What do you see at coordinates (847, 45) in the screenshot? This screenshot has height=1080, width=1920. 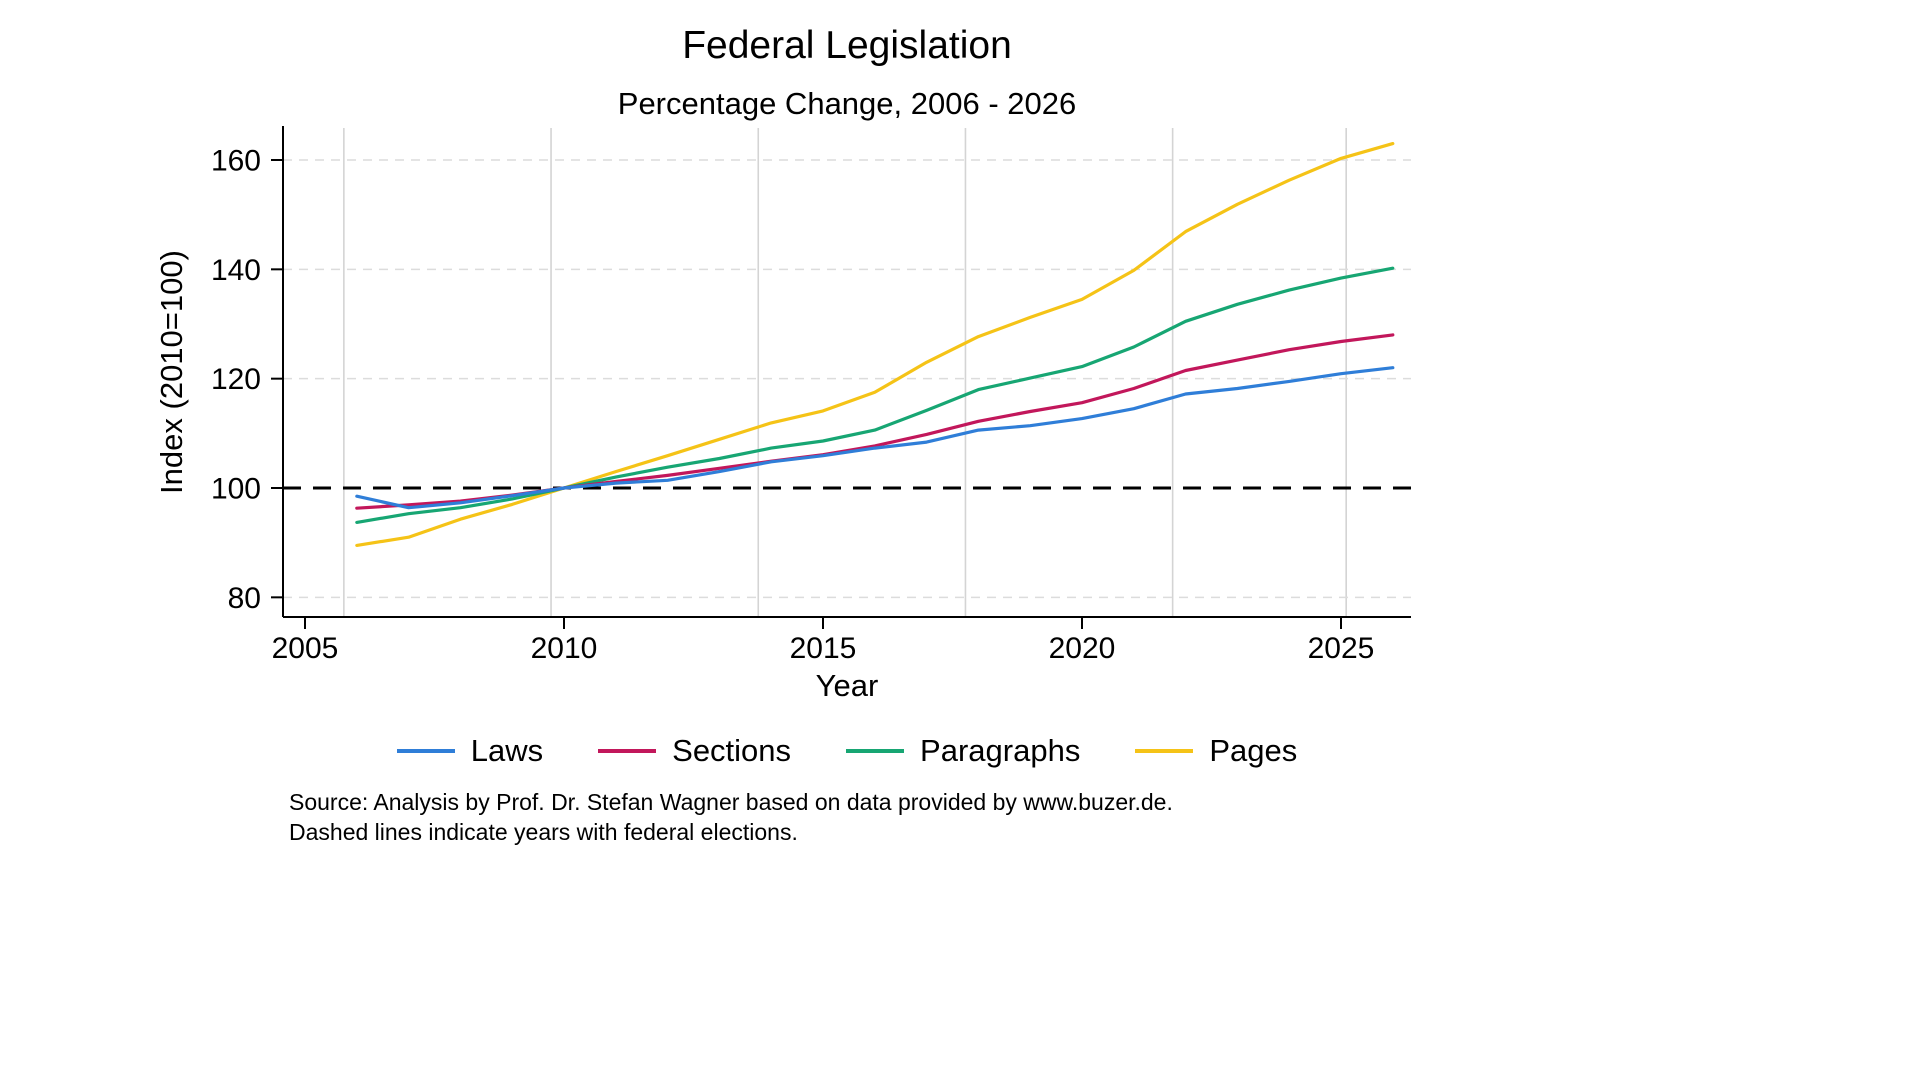 I see `chart-title: Federal Legislation` at bounding box center [847, 45].